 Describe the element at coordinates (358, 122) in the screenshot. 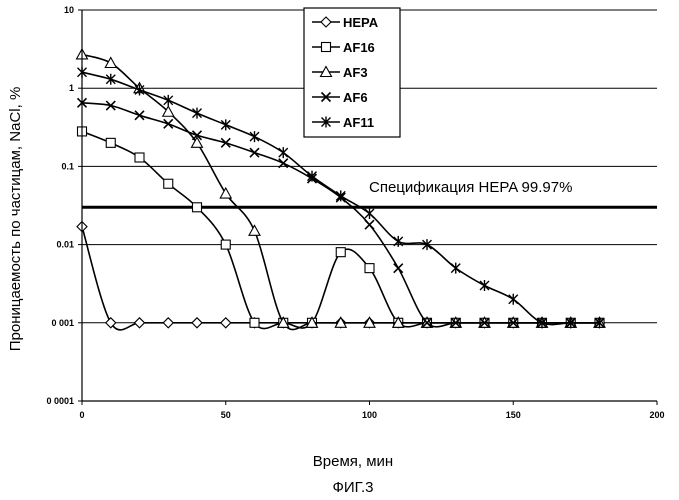

I see `legend-label: AF11` at that location.